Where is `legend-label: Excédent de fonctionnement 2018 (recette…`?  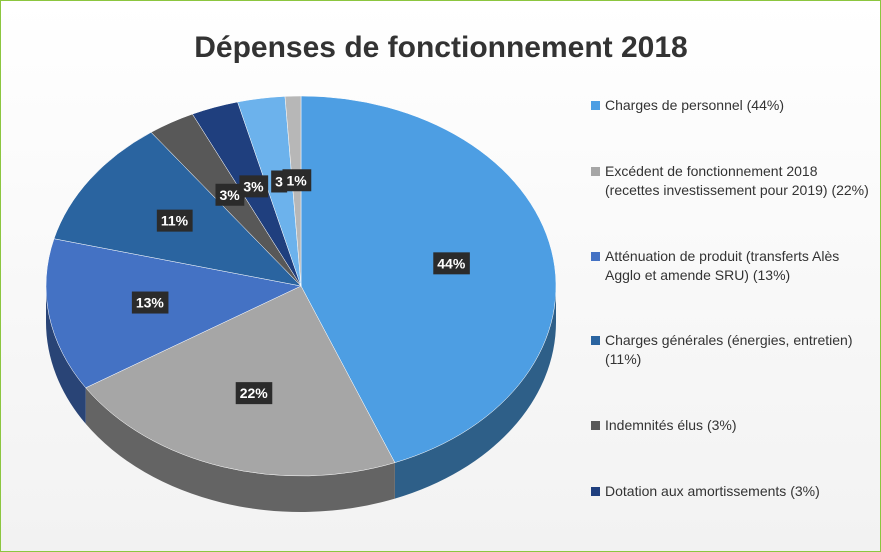
legend-label: Excédent de fonctionnement 2018 (recette… is located at coordinates (737, 180).